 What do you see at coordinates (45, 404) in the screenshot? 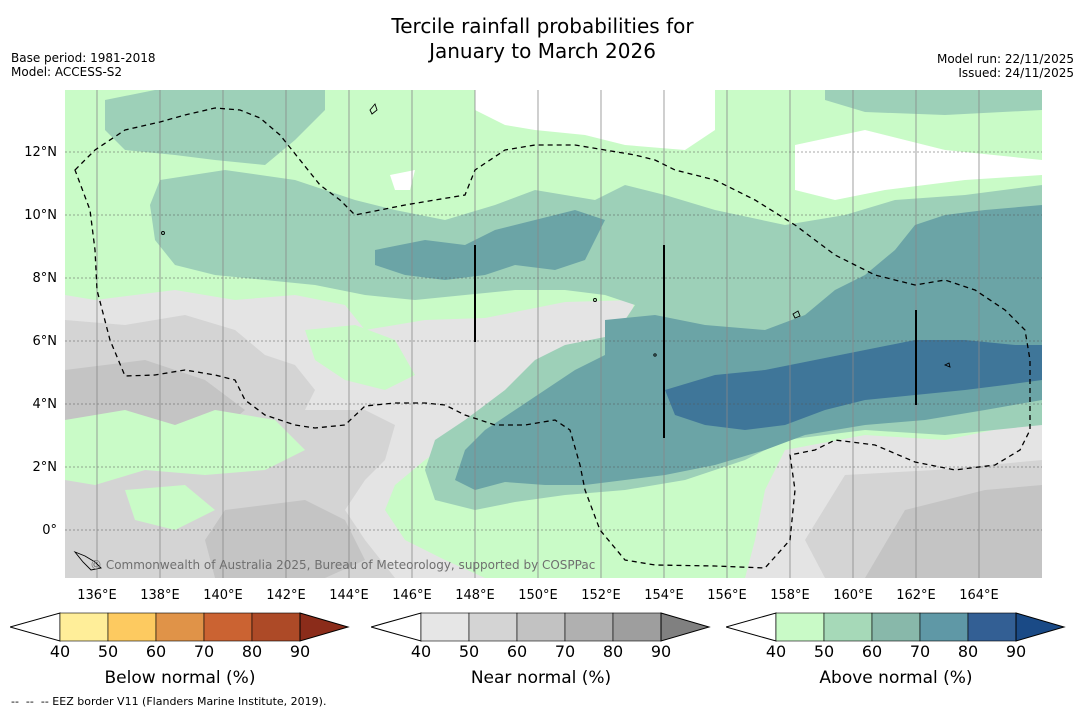
I see `lat-label-4n: 4°N` at bounding box center [45, 404].